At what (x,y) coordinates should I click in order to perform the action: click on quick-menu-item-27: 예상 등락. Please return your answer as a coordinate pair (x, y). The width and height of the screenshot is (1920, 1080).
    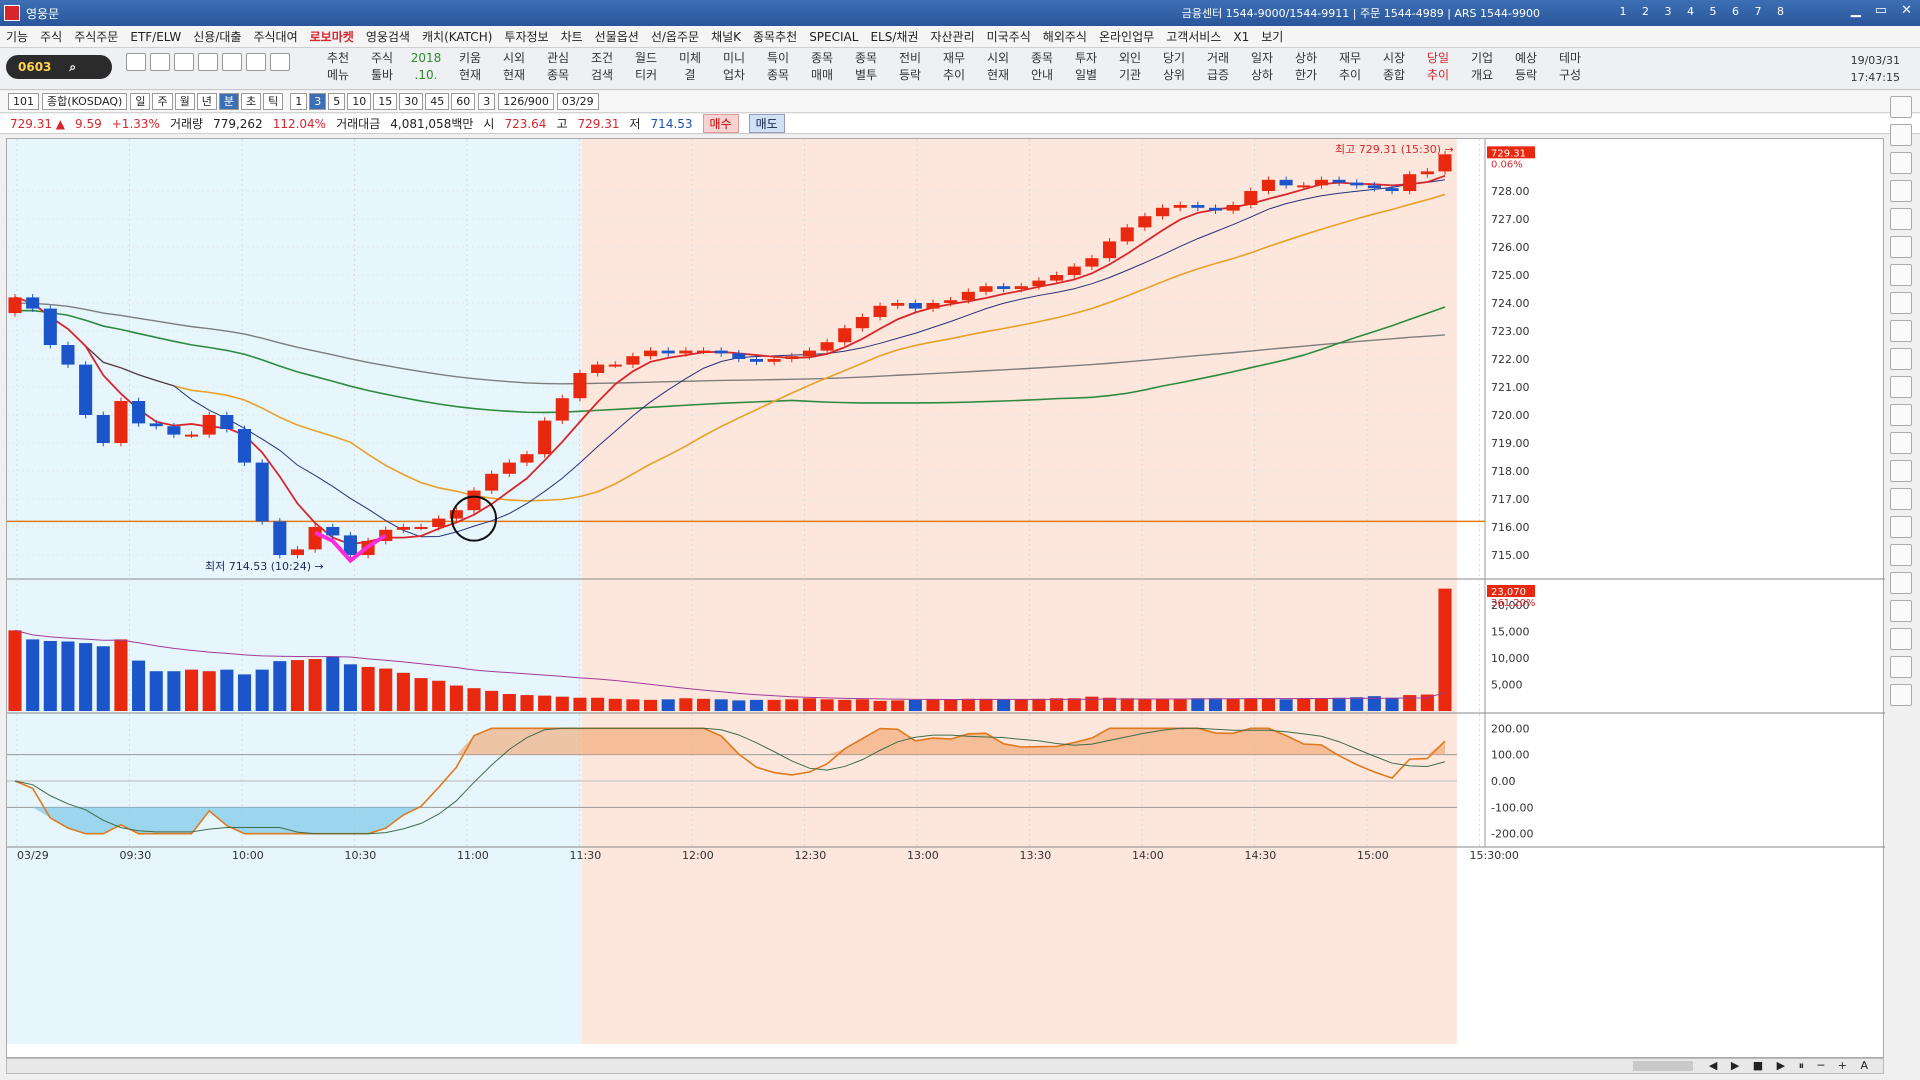
    Looking at the image, I should click on (1526, 66).